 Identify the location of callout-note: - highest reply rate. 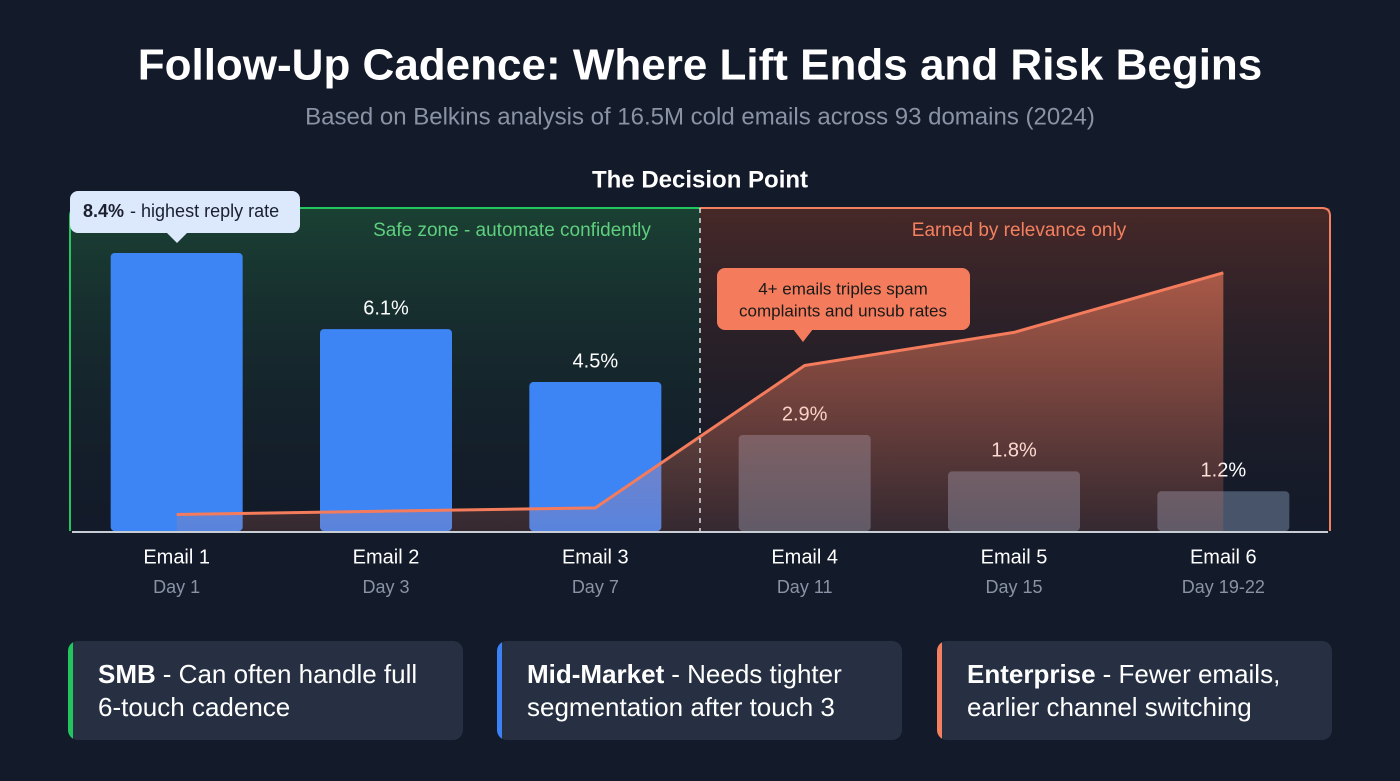
(204, 211).